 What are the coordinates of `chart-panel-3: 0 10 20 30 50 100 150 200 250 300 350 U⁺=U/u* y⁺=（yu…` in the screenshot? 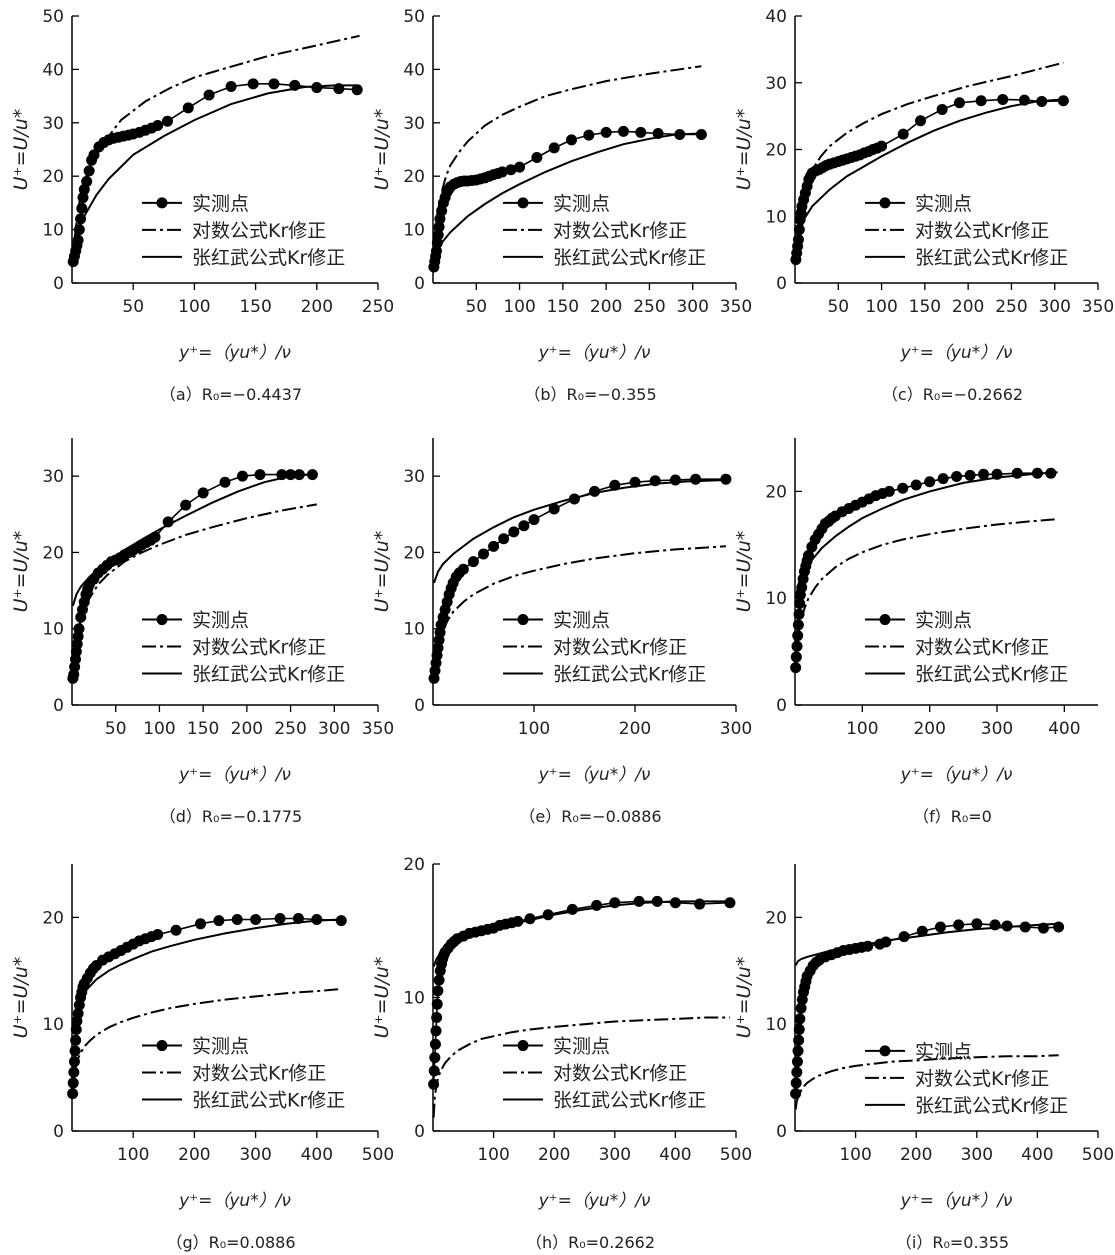 It's located at (202, 632).